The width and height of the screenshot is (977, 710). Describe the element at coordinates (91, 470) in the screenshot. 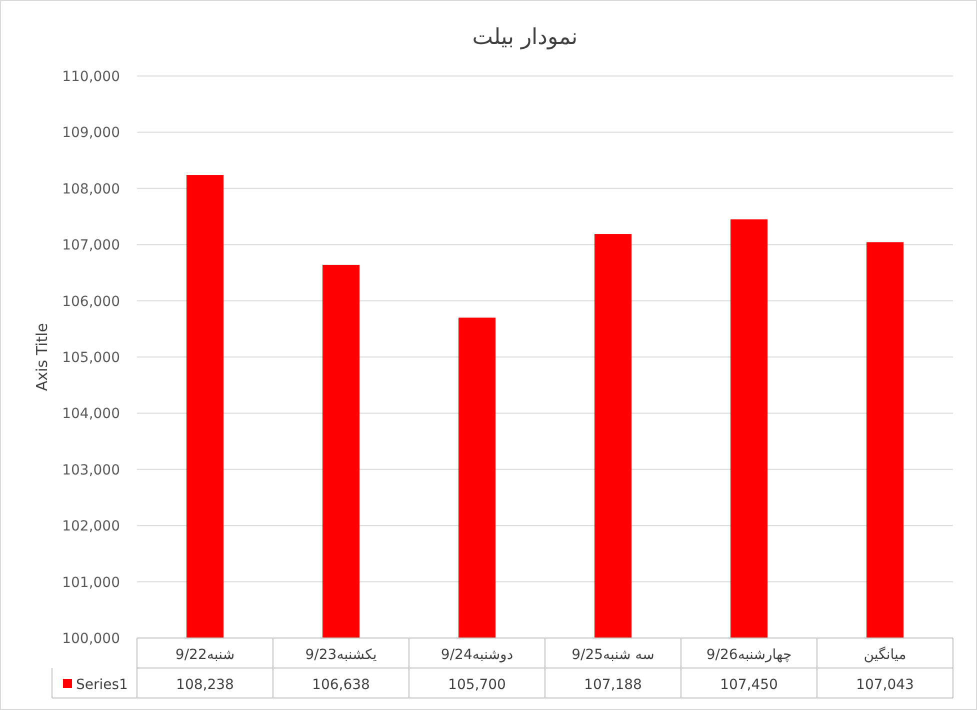

I see `y-tick-label: 103,000` at that location.